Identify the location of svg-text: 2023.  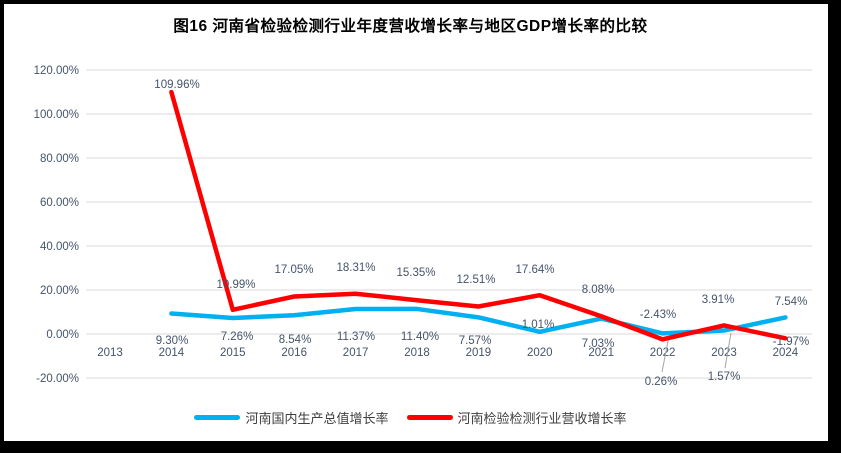
(724, 353).